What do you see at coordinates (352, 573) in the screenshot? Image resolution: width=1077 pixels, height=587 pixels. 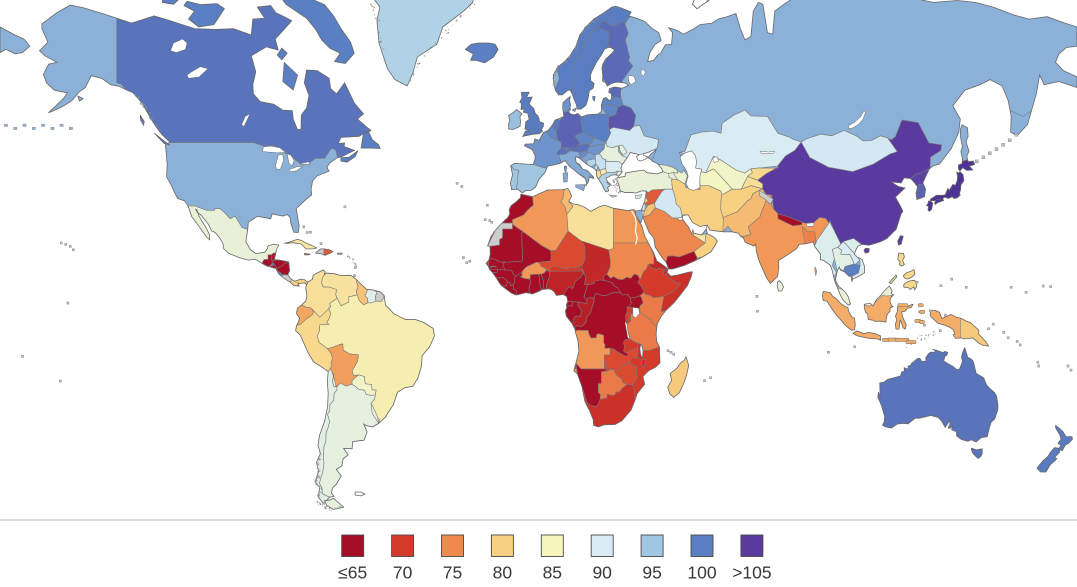 I see `svg-text: ≤65` at bounding box center [352, 573].